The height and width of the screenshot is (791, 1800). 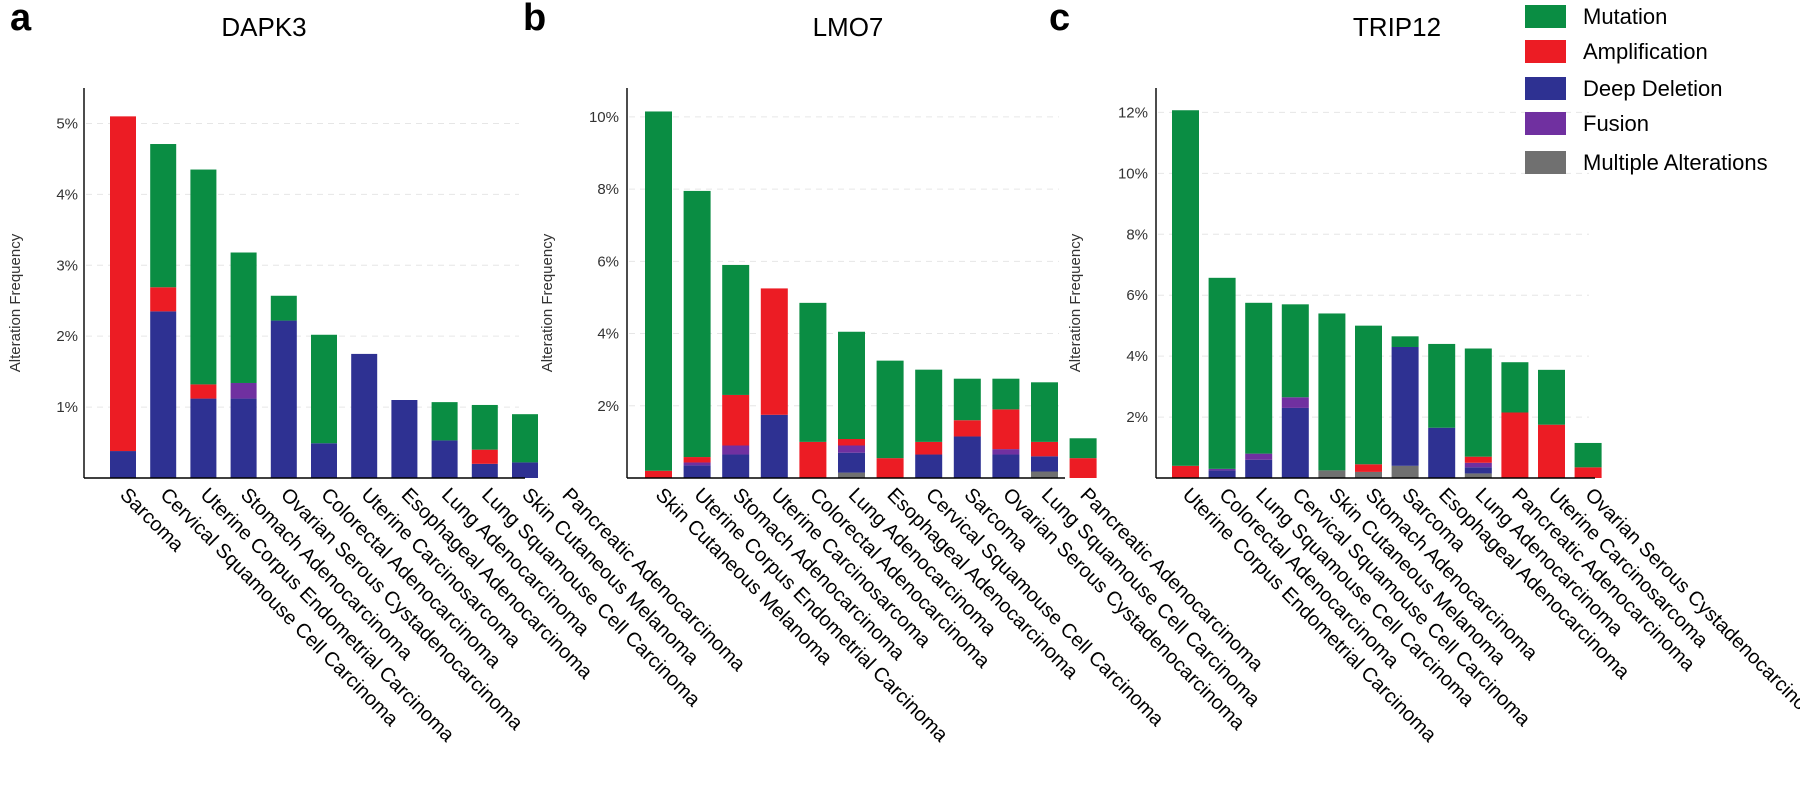 I want to click on legend-label: Mutation, so click(x=1625, y=16).